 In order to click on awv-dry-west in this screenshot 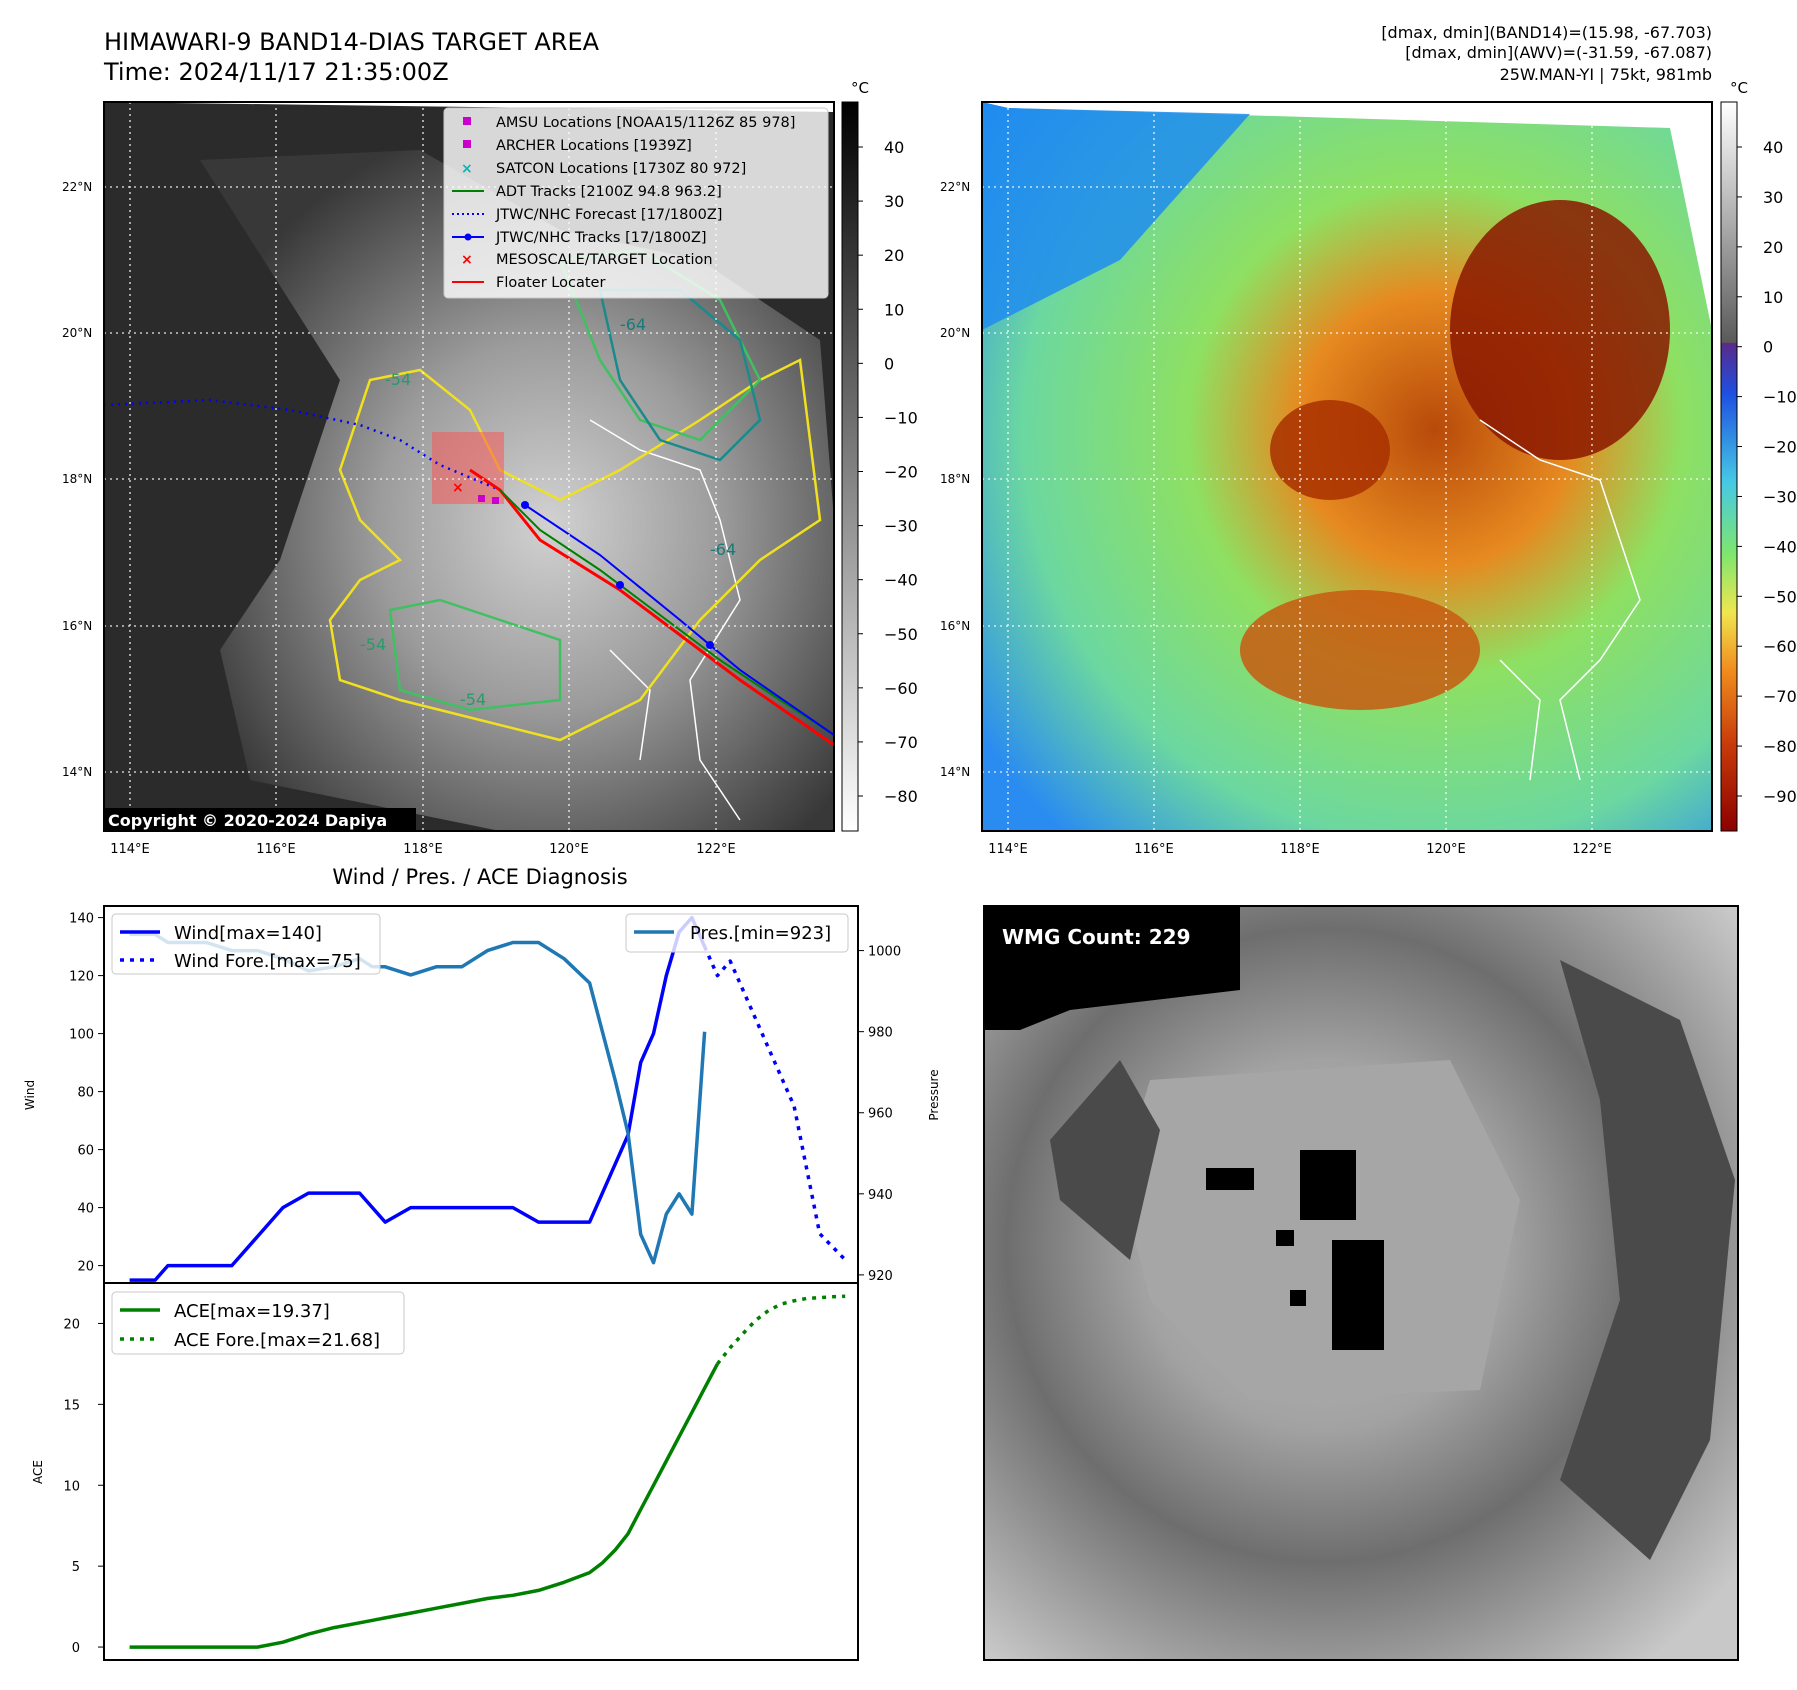, I will do `click(1330, 450)`.